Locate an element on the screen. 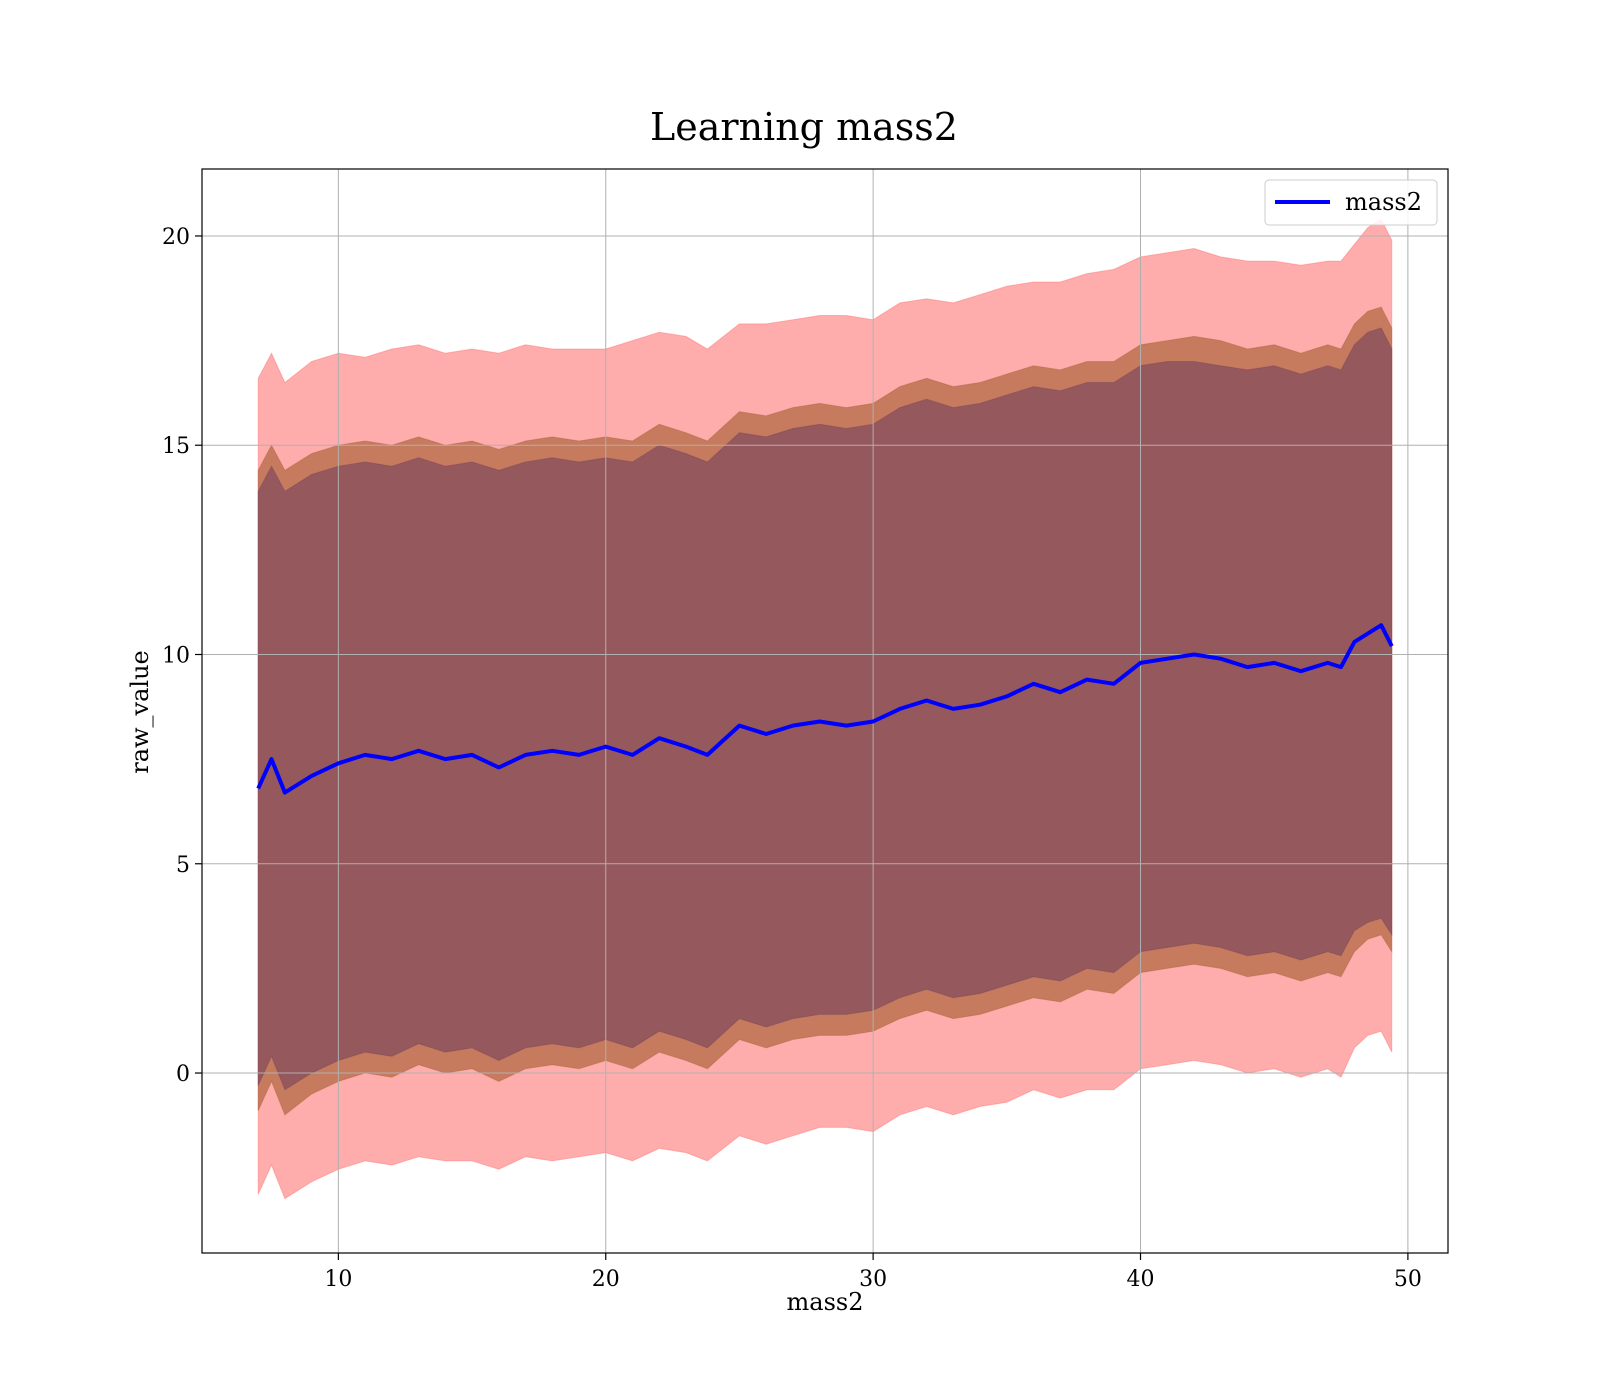 The height and width of the screenshot is (1400, 1600). y-tick-label: 0 is located at coordinates (183, 1074).